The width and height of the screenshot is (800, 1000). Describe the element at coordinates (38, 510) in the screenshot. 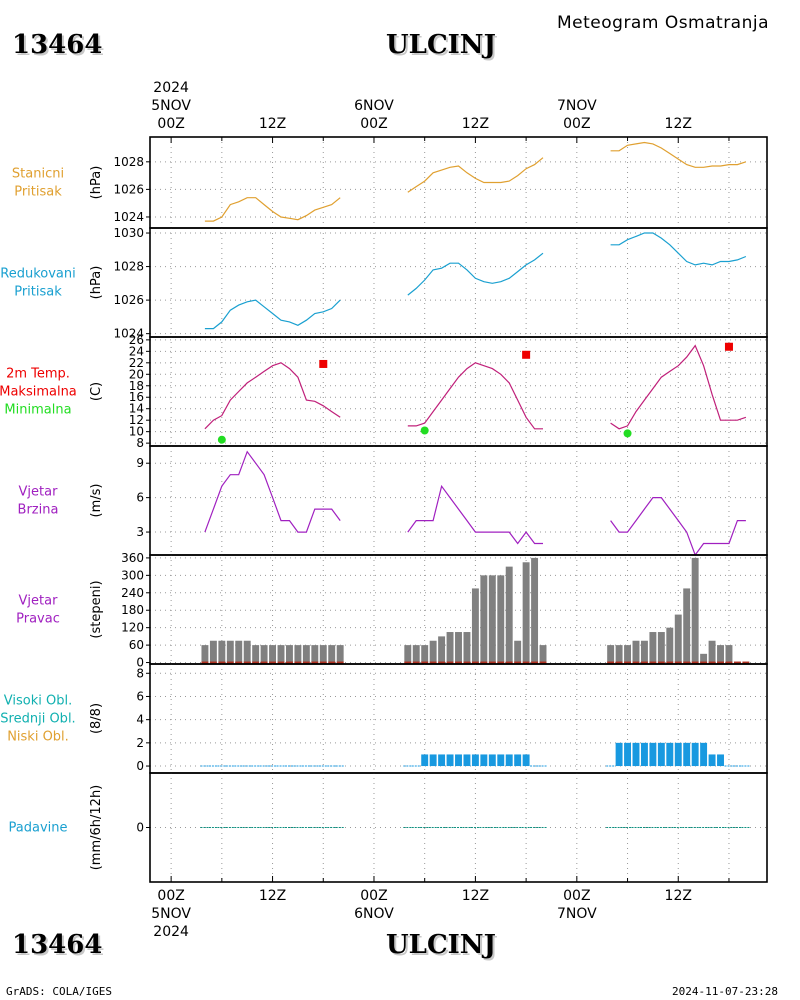

I see `panel-label: Brzina` at that location.